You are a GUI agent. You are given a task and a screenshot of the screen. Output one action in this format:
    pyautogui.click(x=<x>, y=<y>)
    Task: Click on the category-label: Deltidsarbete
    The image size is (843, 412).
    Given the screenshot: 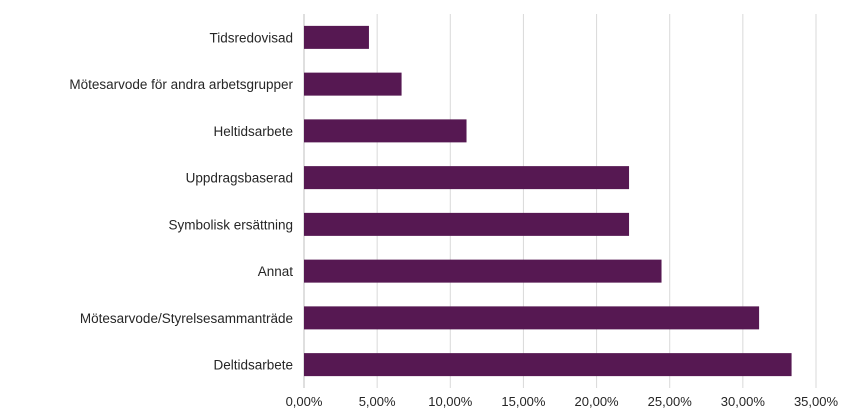 What is the action you would take?
    pyautogui.click(x=253, y=365)
    